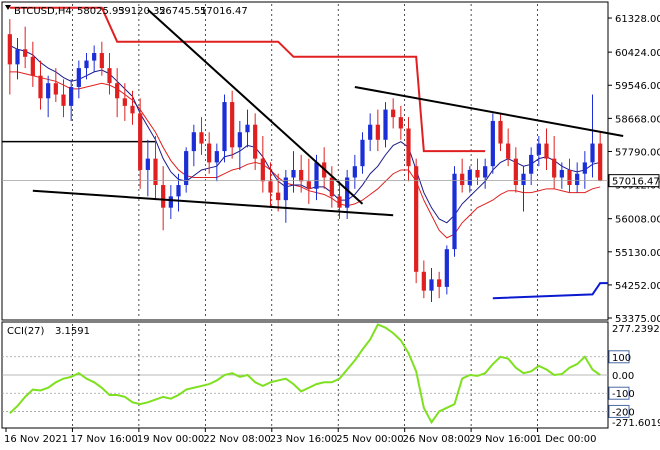 The width and height of the screenshot is (660, 450). What do you see at coordinates (369, 439) in the screenshot?
I see `time-tick-label: 25 Nov 00:00` at bounding box center [369, 439].